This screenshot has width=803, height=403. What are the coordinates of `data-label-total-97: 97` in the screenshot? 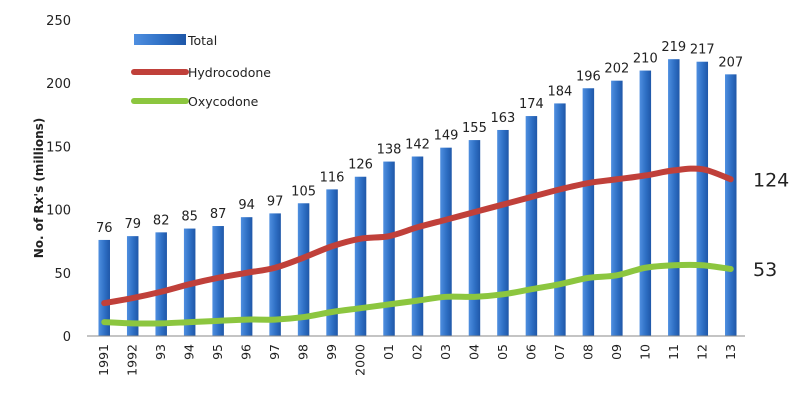 It's located at (275, 201).